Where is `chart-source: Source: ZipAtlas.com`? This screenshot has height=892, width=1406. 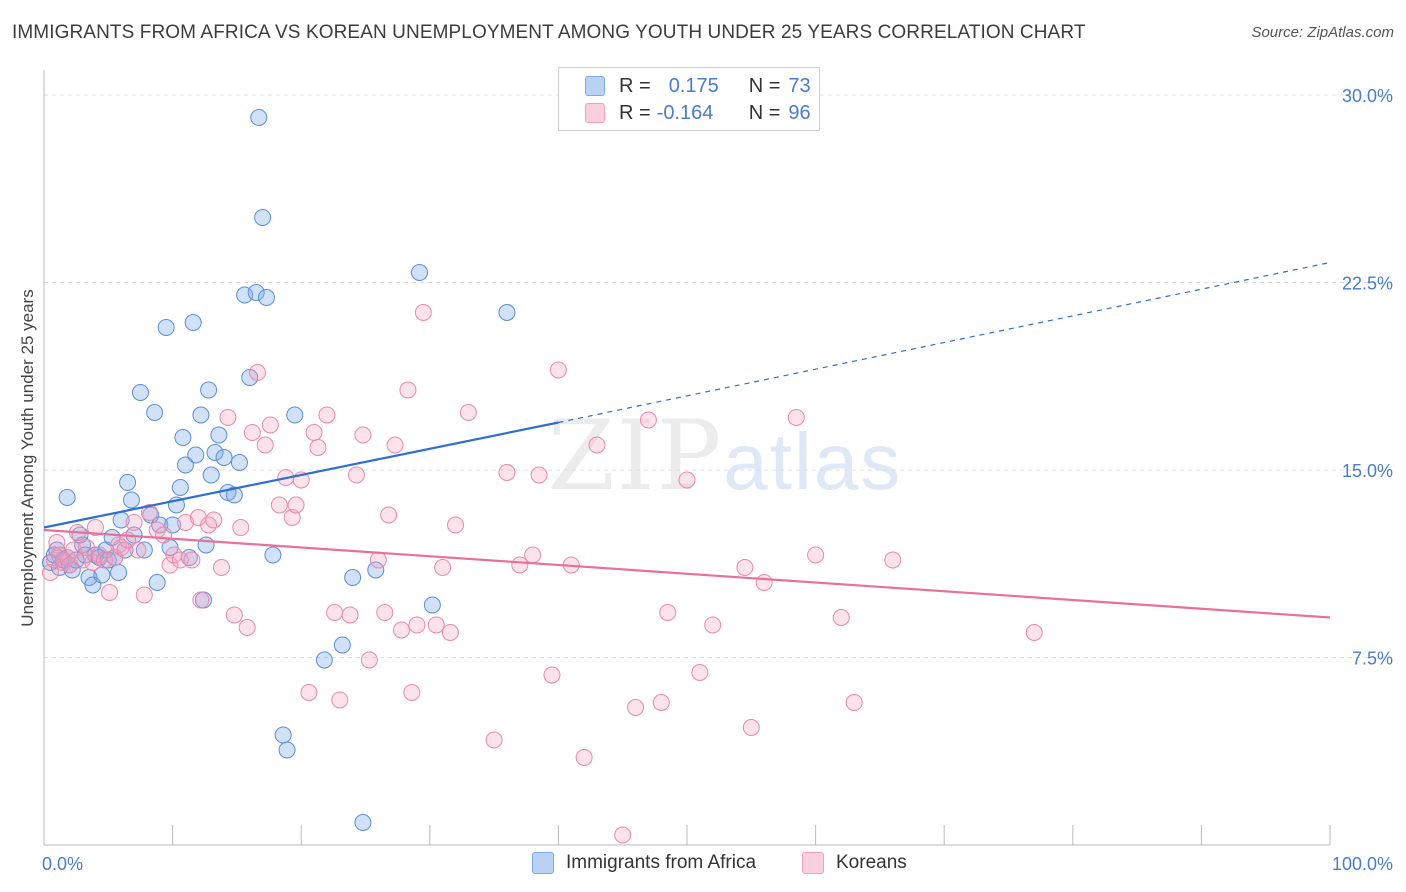
chart-source: Source: ZipAtlas.com is located at coordinates (1322, 32).